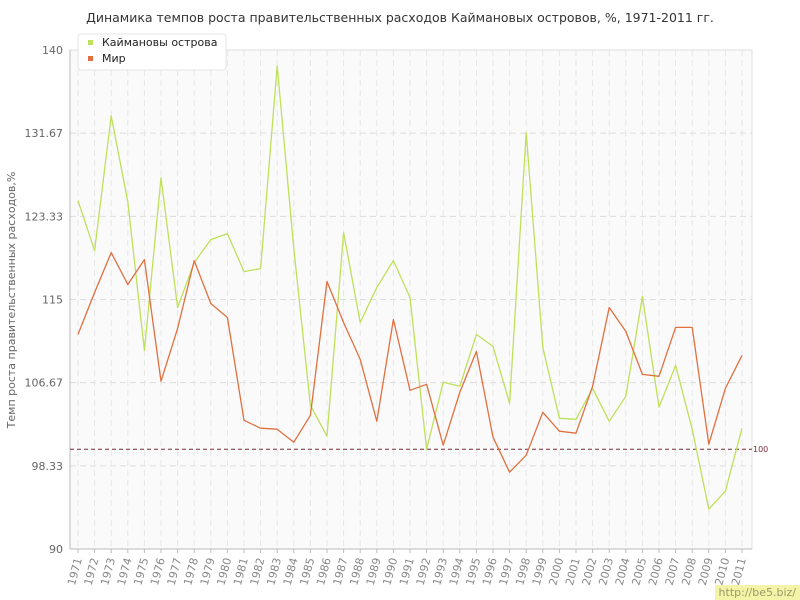 The image size is (800, 600). Describe the element at coordinates (114, 58) in the screenshot. I see `legend-entry: Мир` at that location.